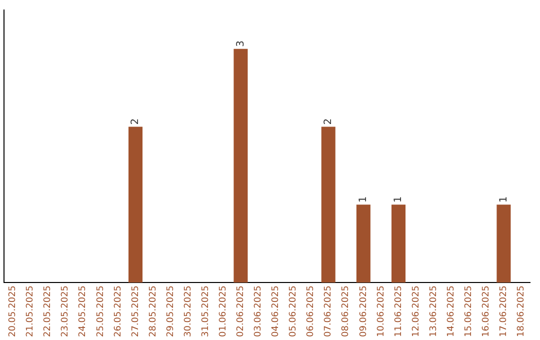 The width and height of the screenshot is (540, 340). Describe the element at coordinates (469, 311) in the screenshot. I see `x-tick-label: 15.06.2025` at that location.